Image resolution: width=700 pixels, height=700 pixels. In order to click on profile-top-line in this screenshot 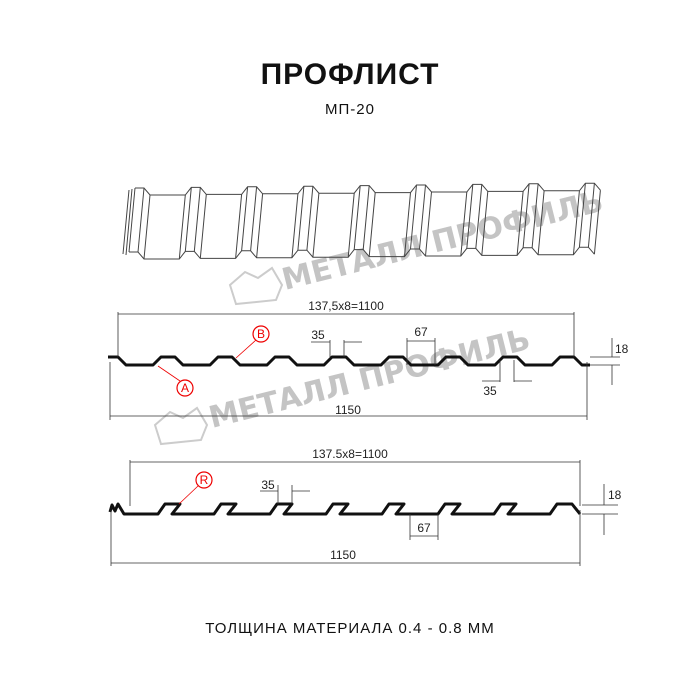, I will do `click(349, 361)`.